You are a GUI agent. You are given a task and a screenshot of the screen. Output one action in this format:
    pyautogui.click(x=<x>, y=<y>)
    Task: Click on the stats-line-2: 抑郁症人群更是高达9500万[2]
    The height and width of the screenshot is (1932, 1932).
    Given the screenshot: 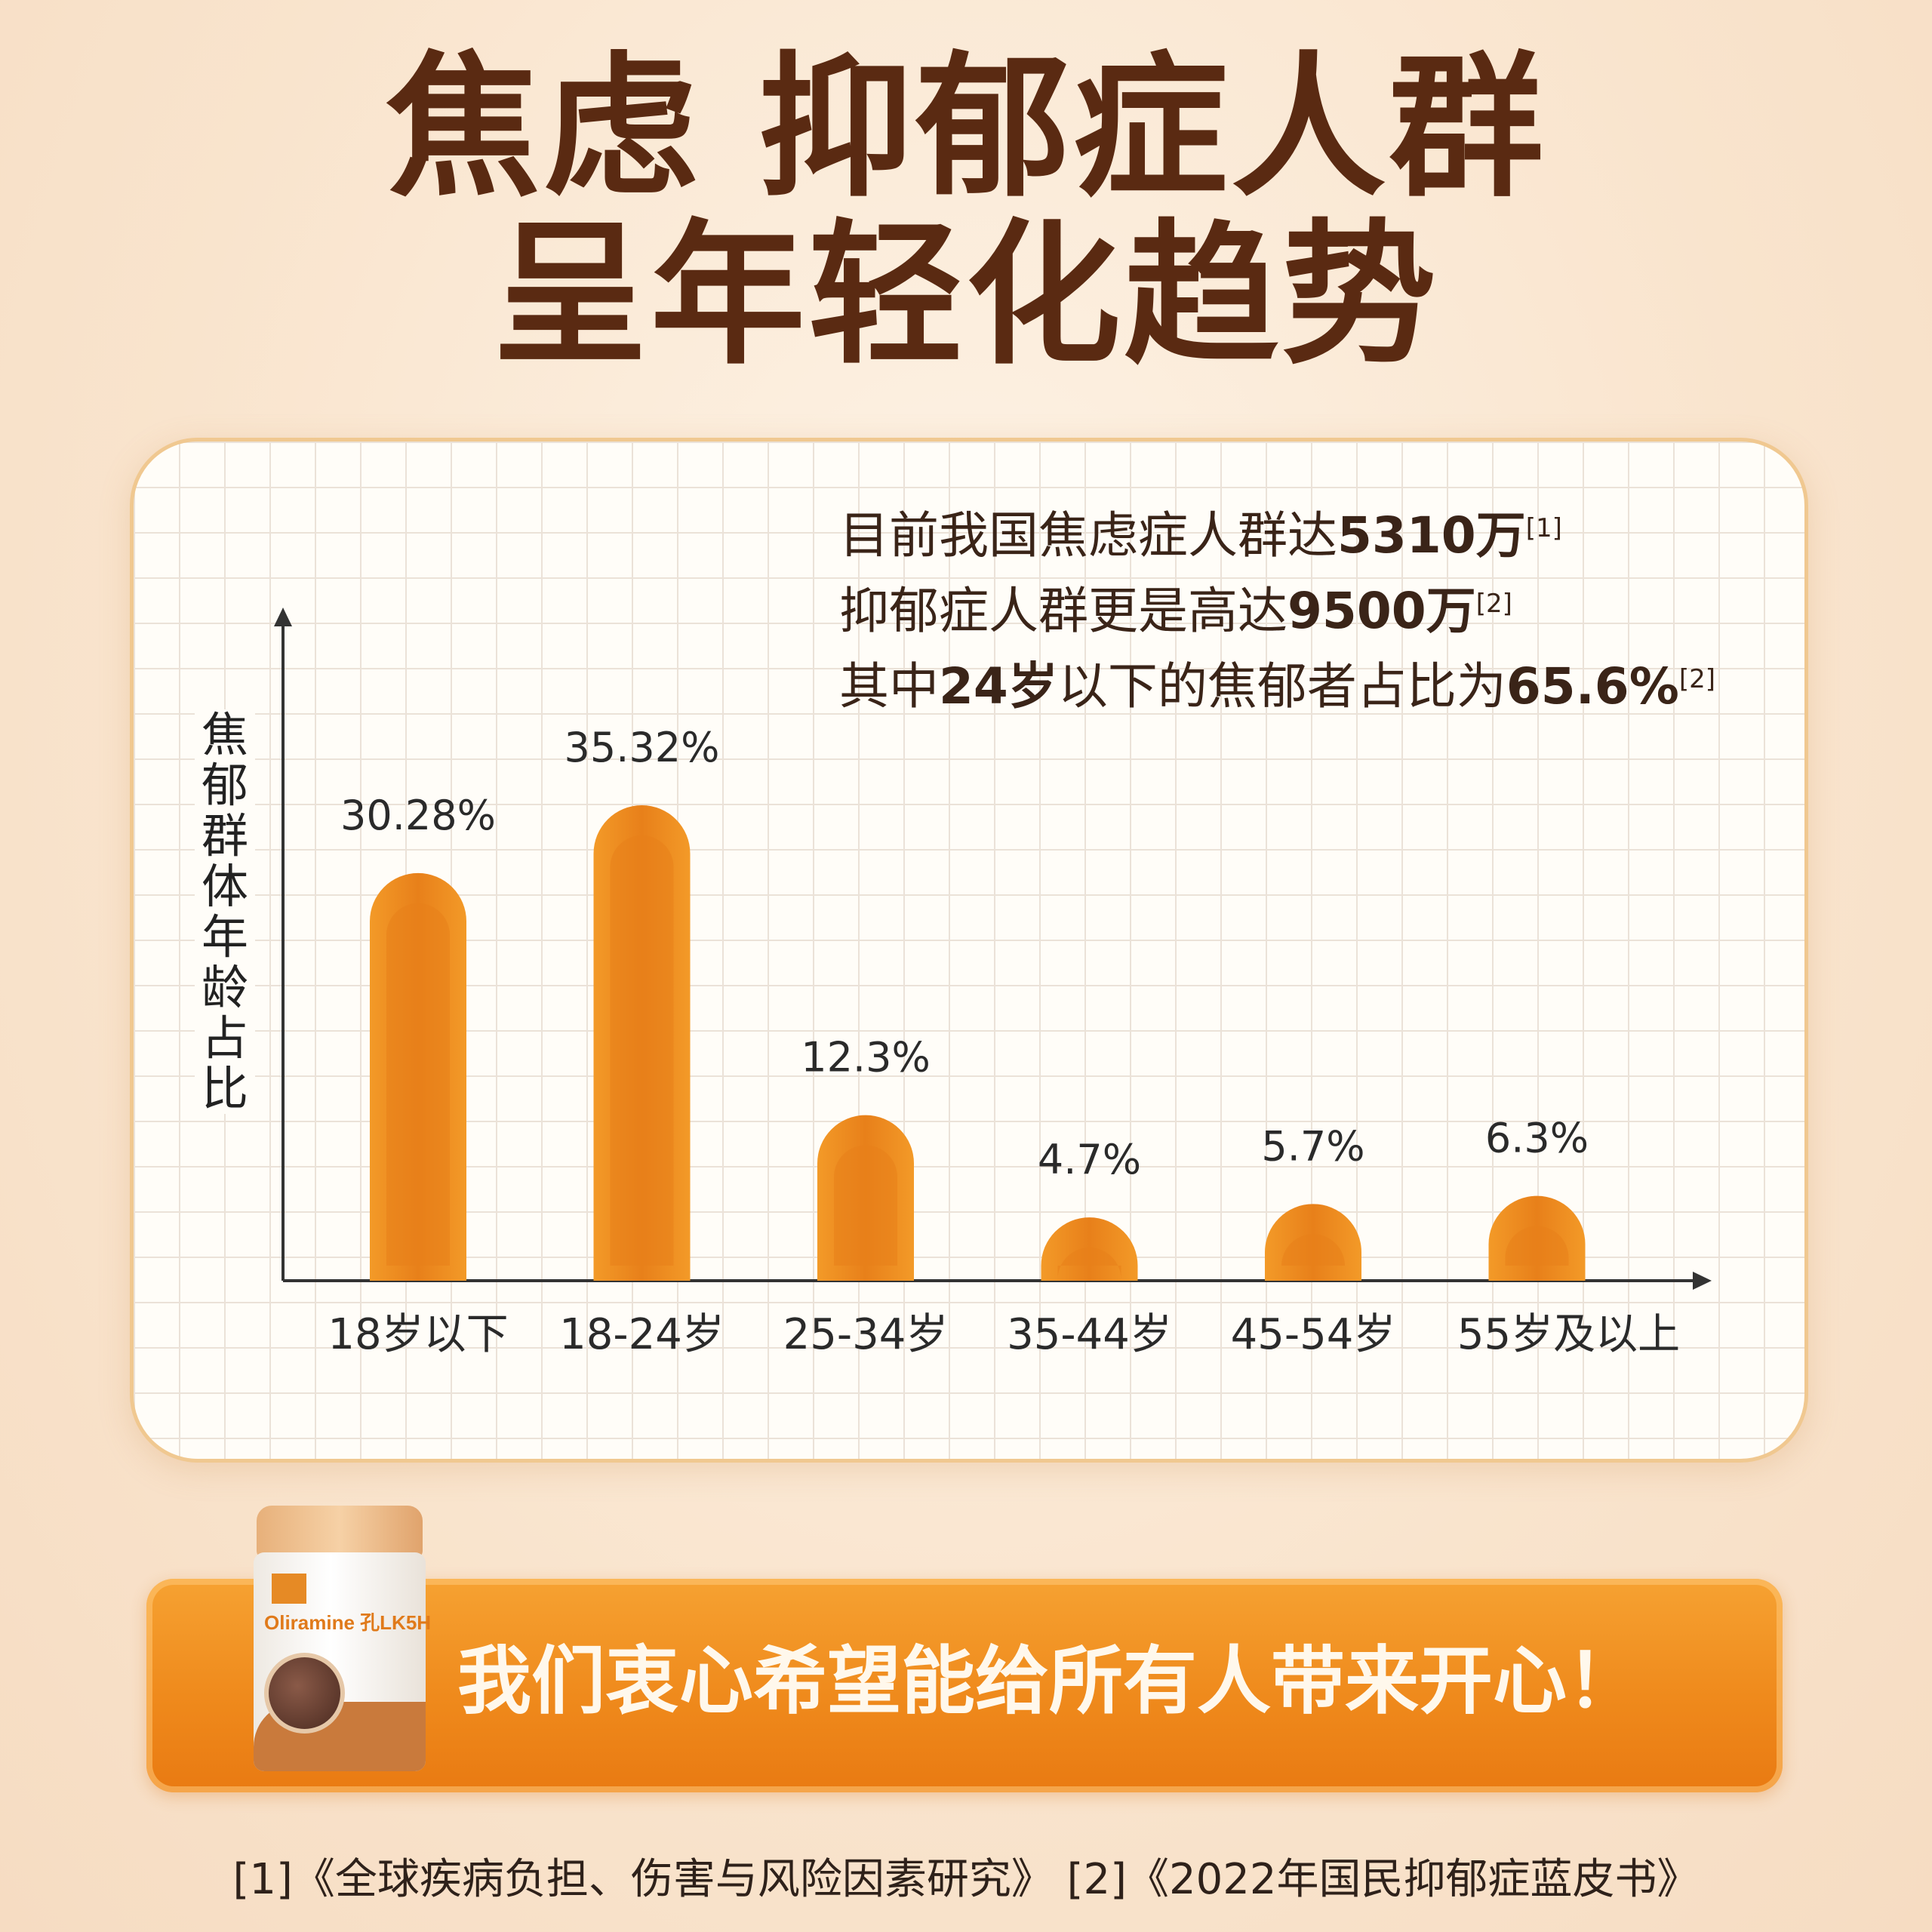 What is the action you would take?
    pyautogui.click(x=1277, y=611)
    